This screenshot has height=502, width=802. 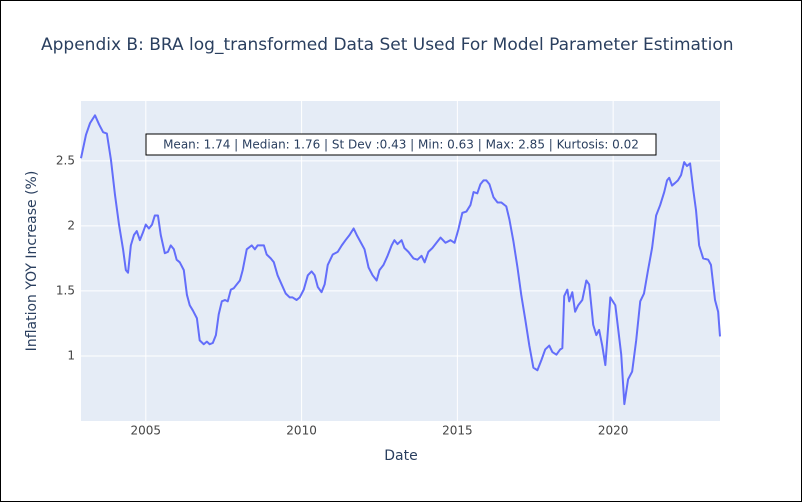 What do you see at coordinates (457, 431) in the screenshot?
I see `x-tick-label: 2015` at bounding box center [457, 431].